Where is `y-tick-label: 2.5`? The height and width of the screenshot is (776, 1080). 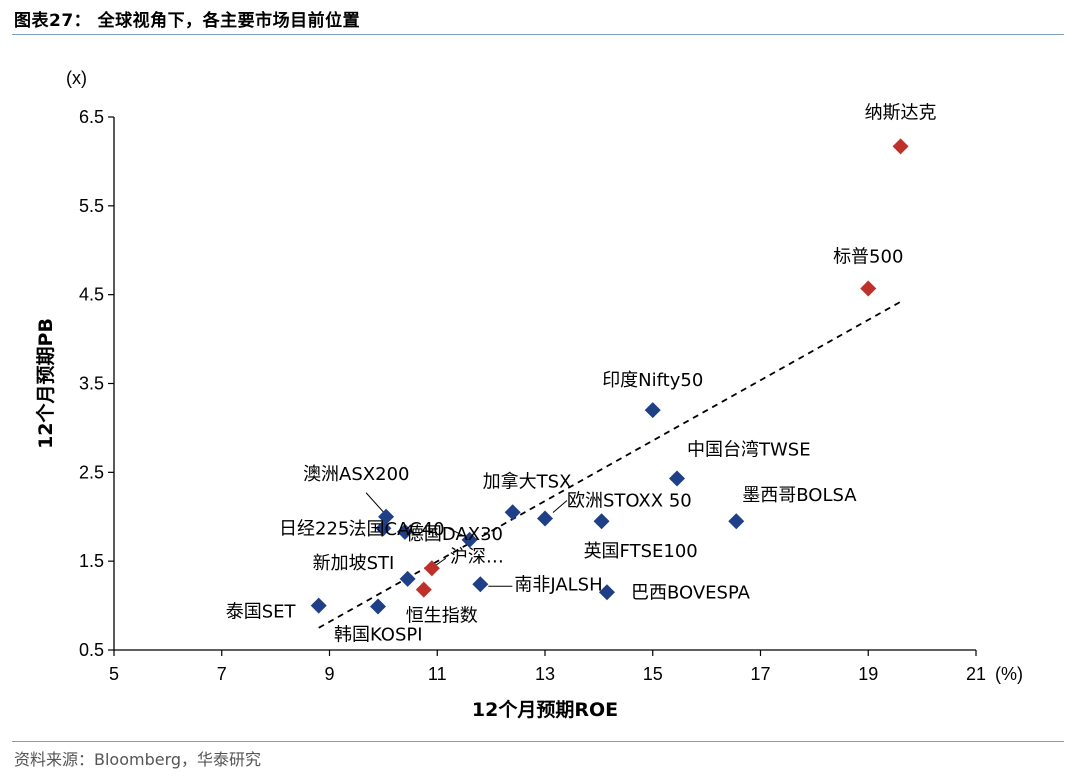 y-tick-label: 2.5 is located at coordinates (91, 472).